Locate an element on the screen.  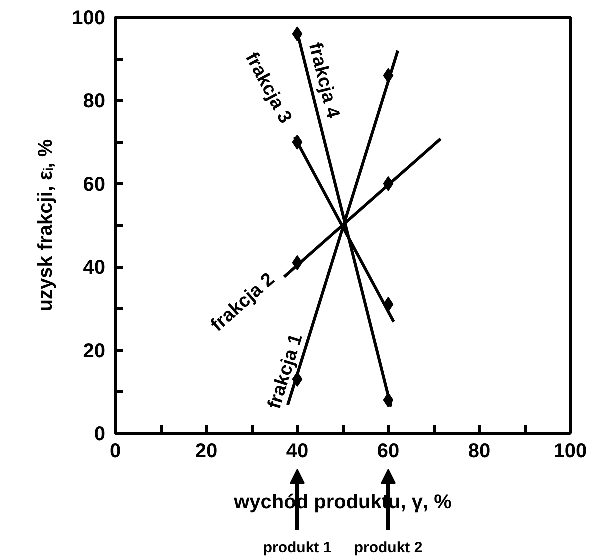
y-tick-label: 100 is located at coordinates (89, 19).